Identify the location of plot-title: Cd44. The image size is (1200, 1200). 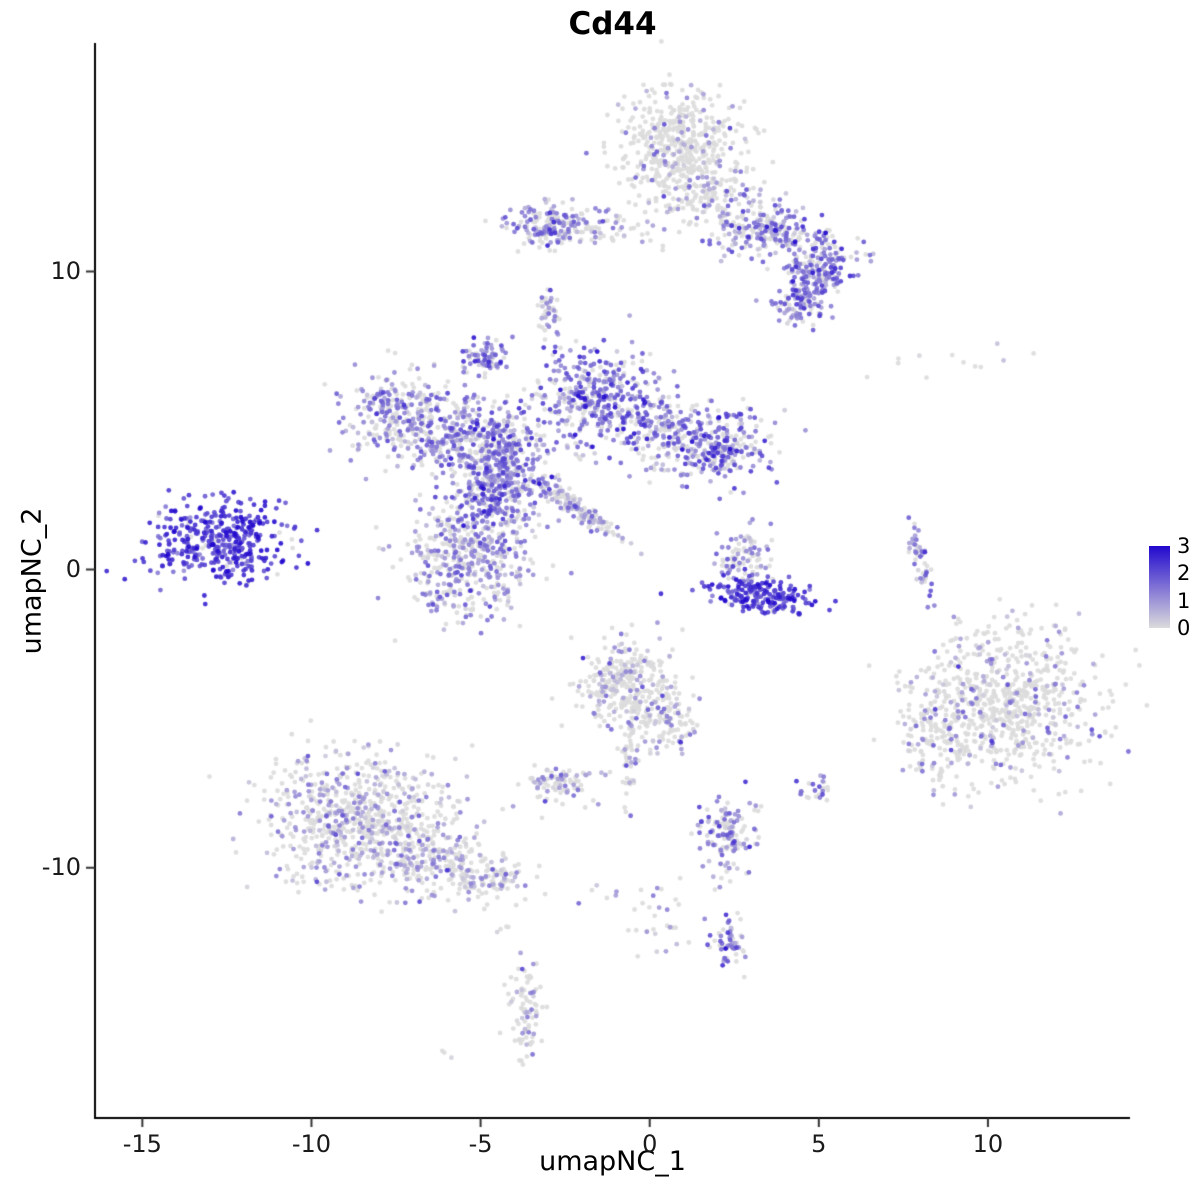
(612, 24).